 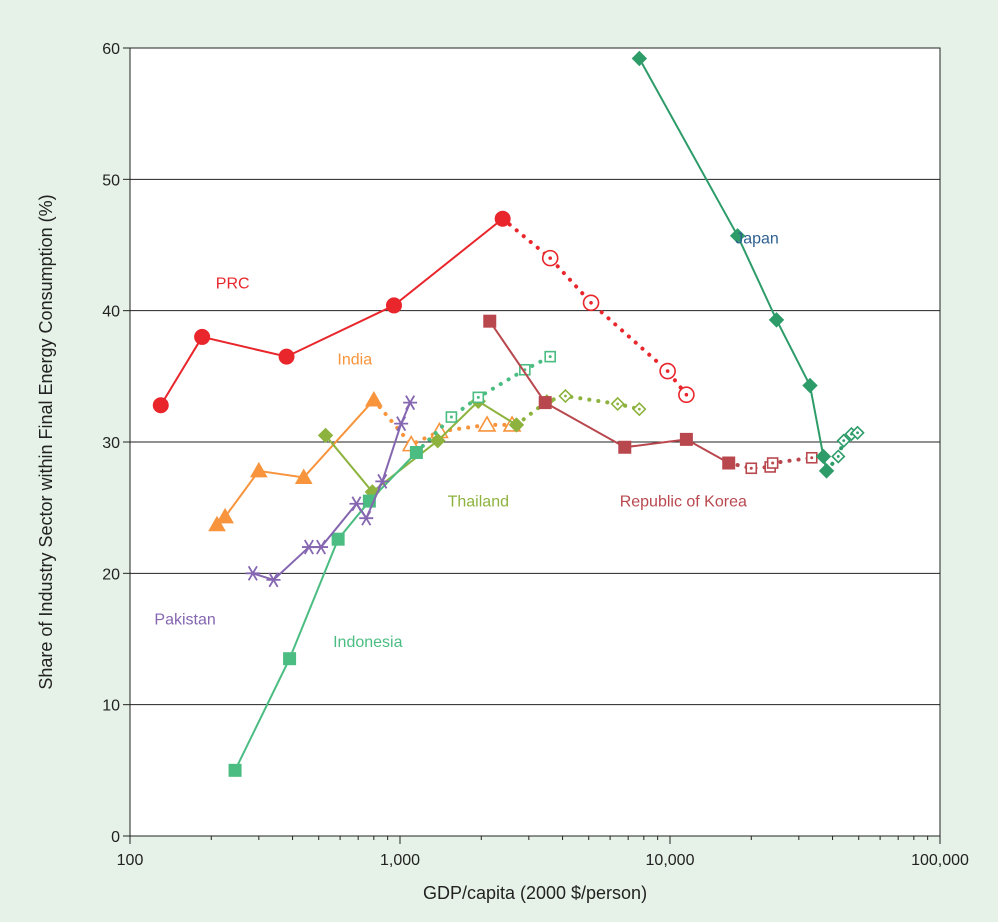 I want to click on series-india-projected-point, so click(x=487, y=423).